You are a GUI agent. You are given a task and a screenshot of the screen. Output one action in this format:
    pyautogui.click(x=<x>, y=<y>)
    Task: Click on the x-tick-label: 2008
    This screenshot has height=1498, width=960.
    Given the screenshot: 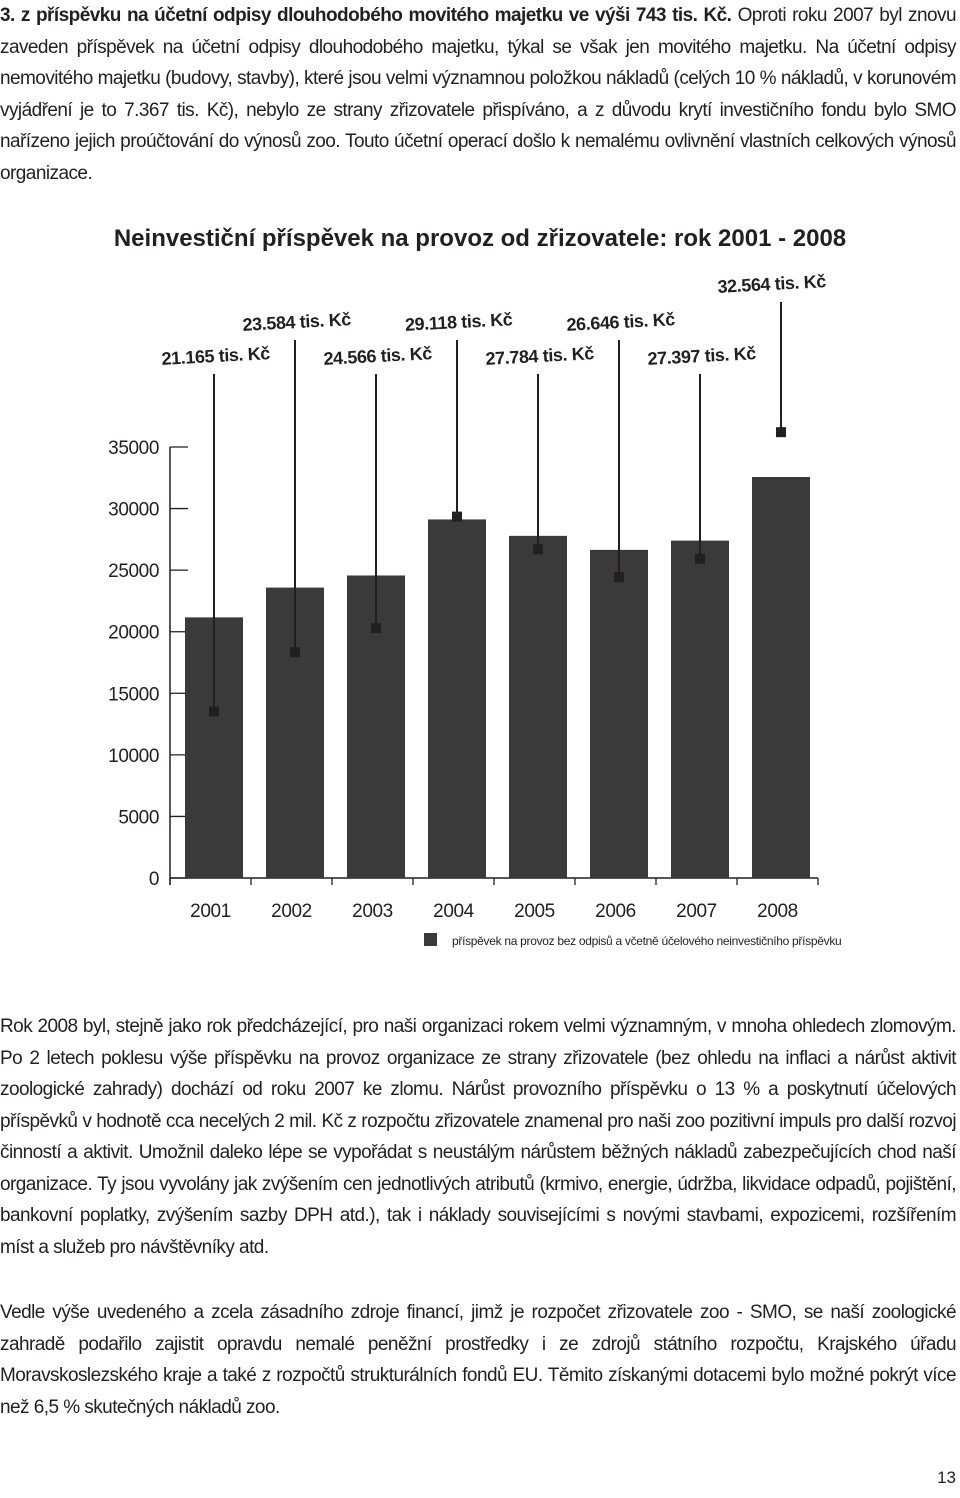 What is the action you would take?
    pyautogui.click(x=777, y=911)
    